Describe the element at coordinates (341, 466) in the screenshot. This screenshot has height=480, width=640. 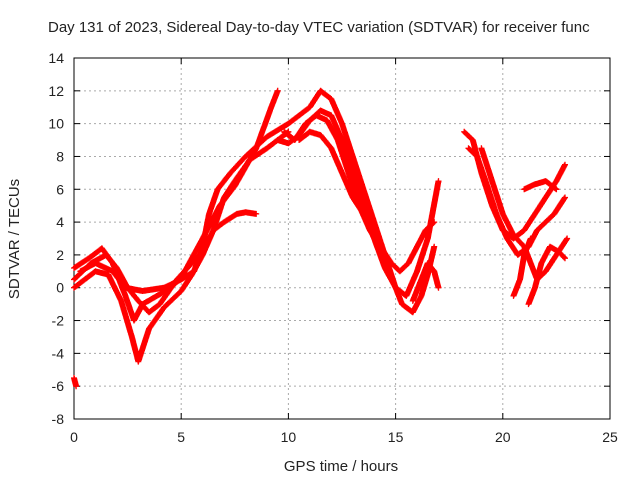
I see `x-axis-label: GPS time / hours` at that location.